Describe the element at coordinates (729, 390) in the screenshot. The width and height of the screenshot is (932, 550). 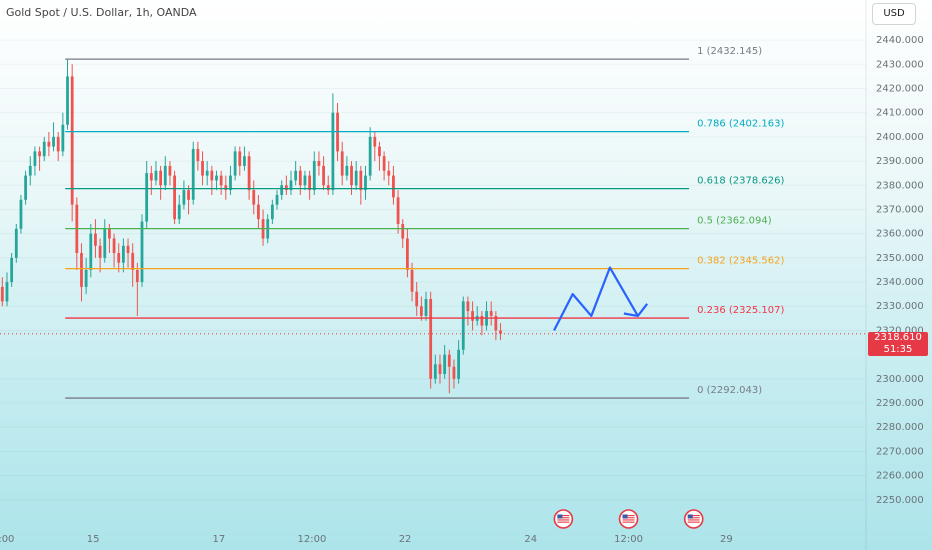
I see `fib-level-label: 0 (2292.043)` at that location.